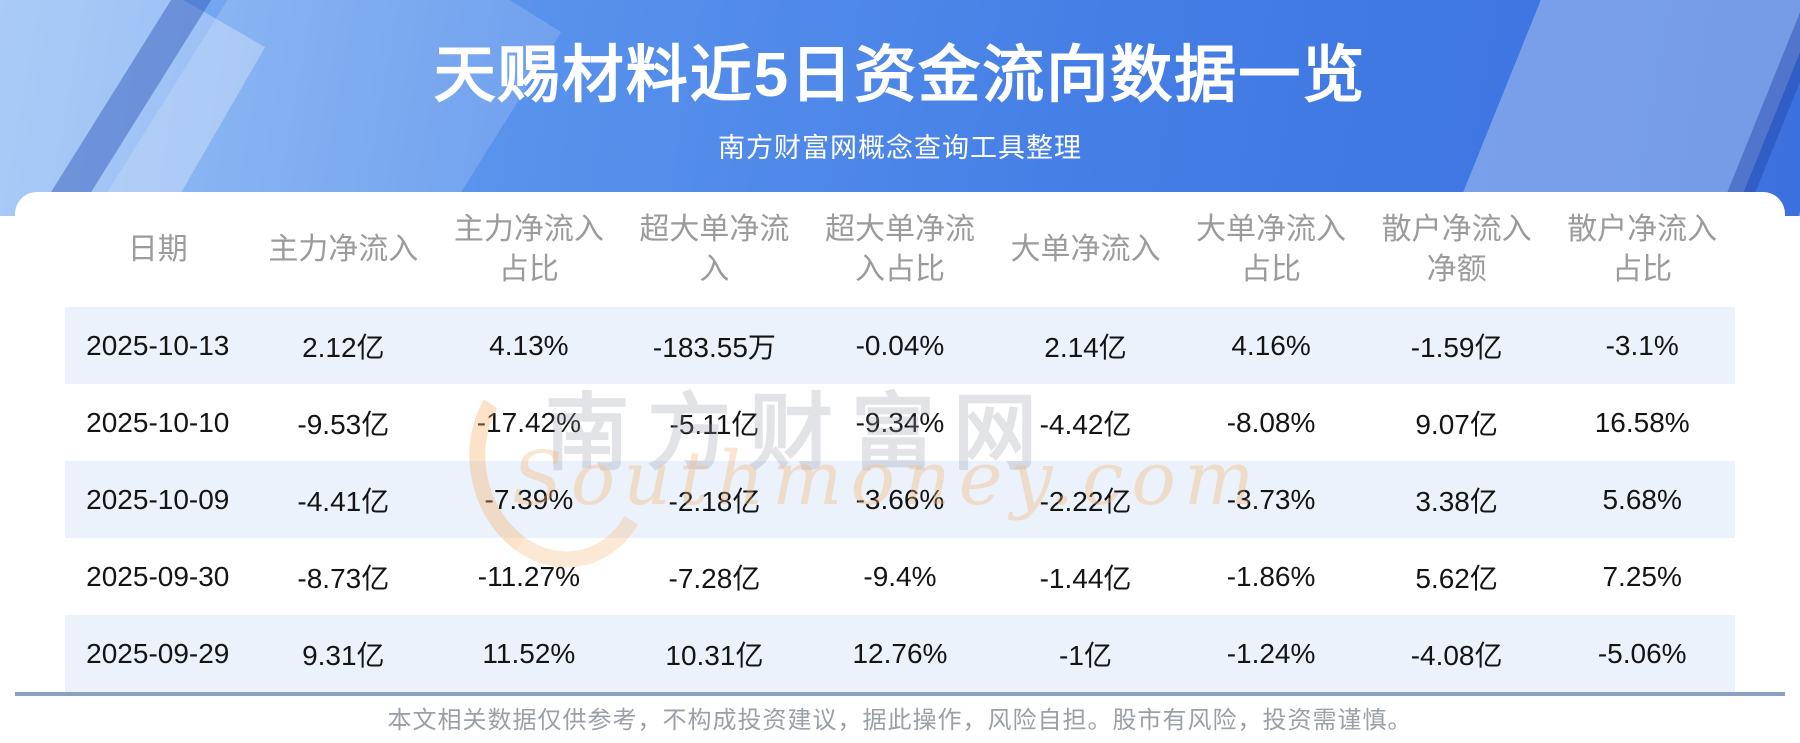 The height and width of the screenshot is (743, 1800). I want to click on table-cell: 2025-09-30, so click(158, 576).